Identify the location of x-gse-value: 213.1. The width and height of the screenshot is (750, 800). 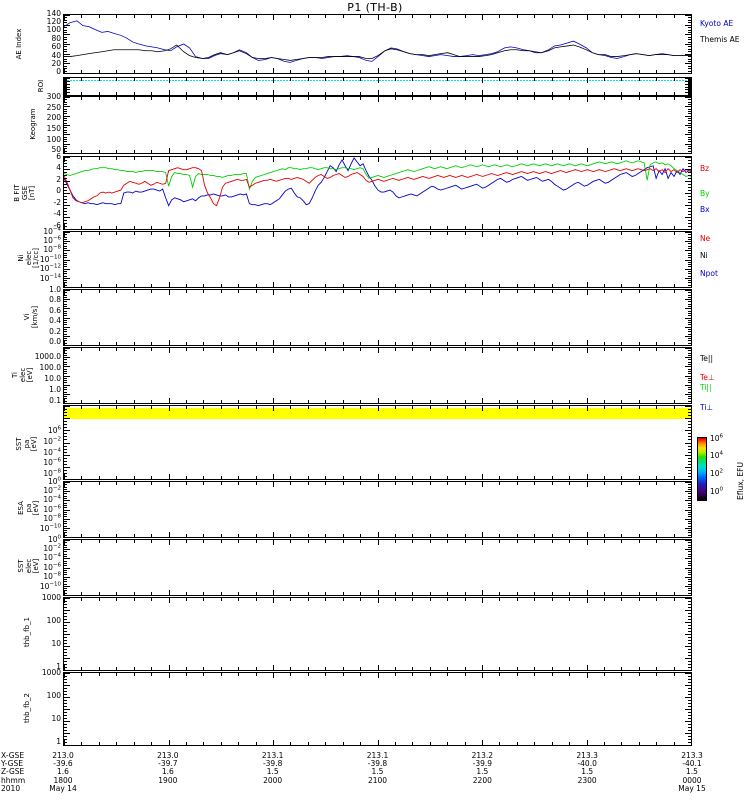
(272, 755).